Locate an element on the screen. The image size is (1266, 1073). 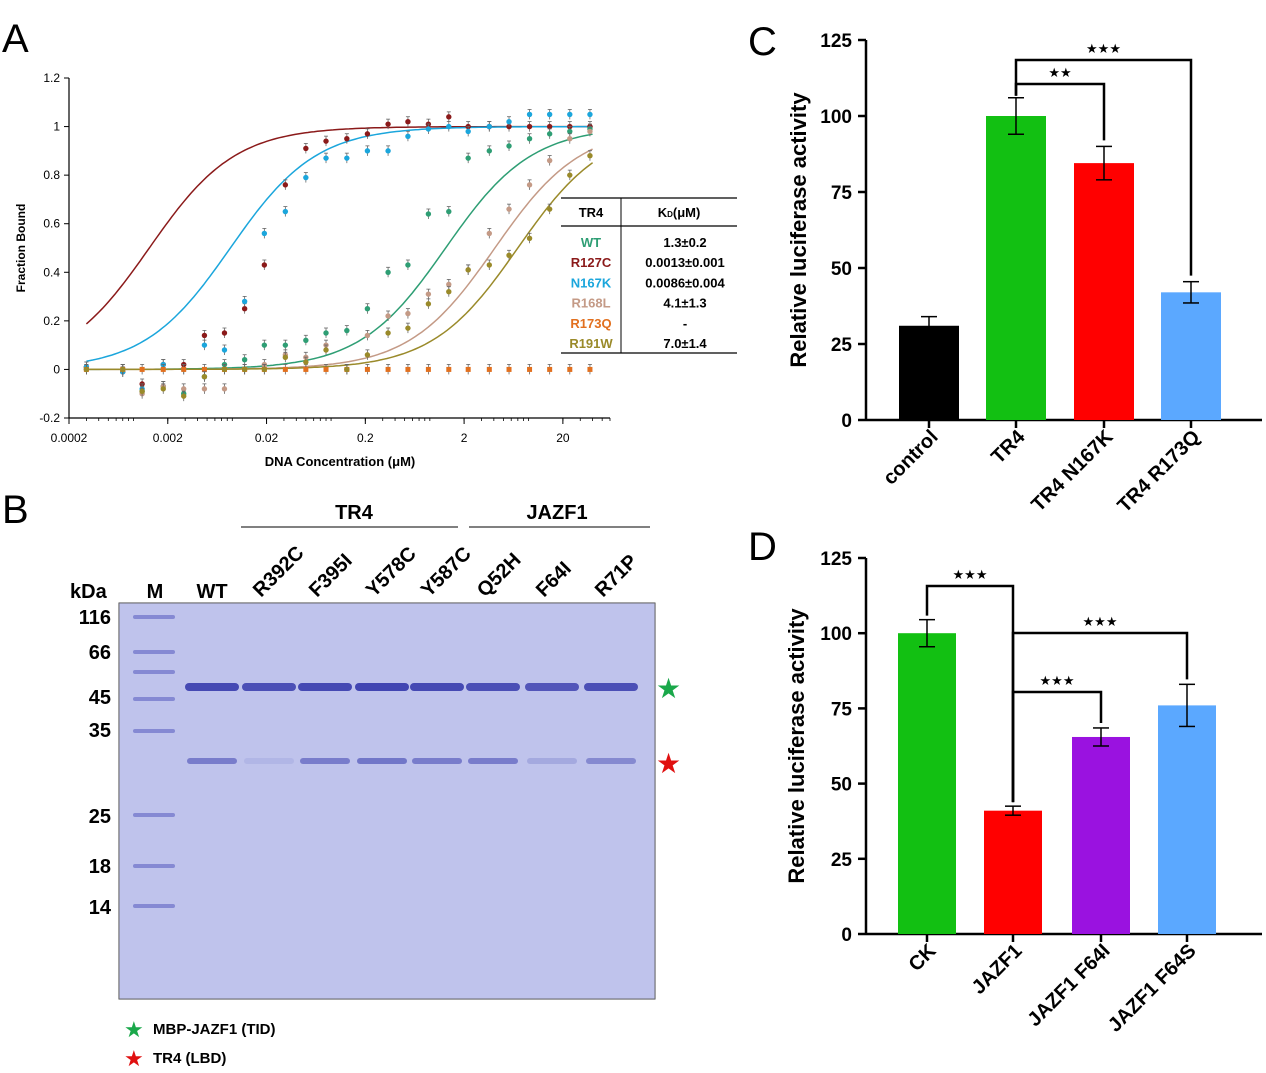
fit-curve-r191w is located at coordinates (340, 266).